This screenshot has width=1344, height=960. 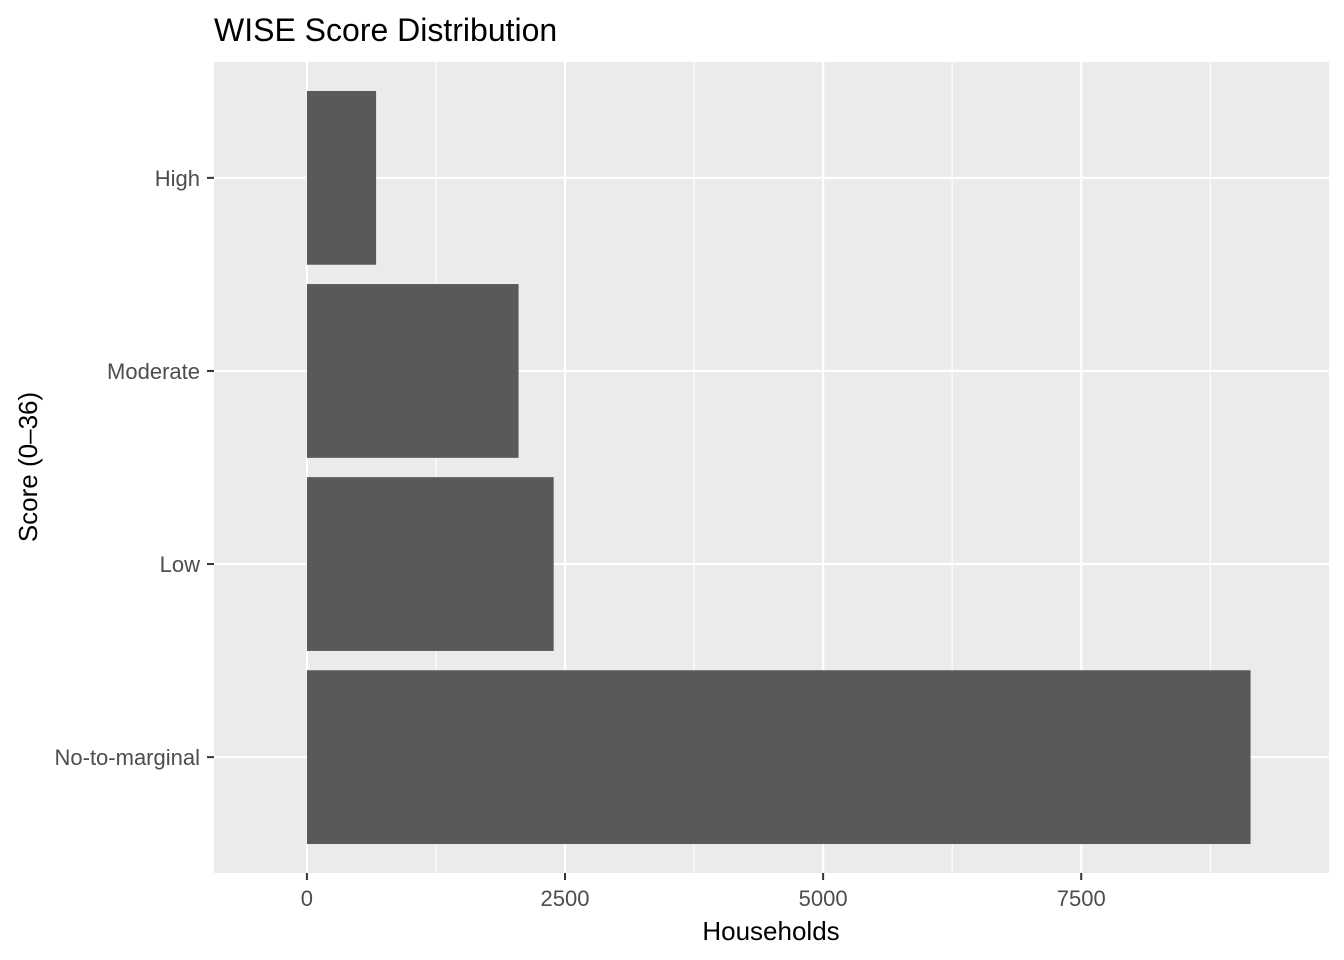 I want to click on y-axis-title: Score (0–36), so click(x=28, y=467).